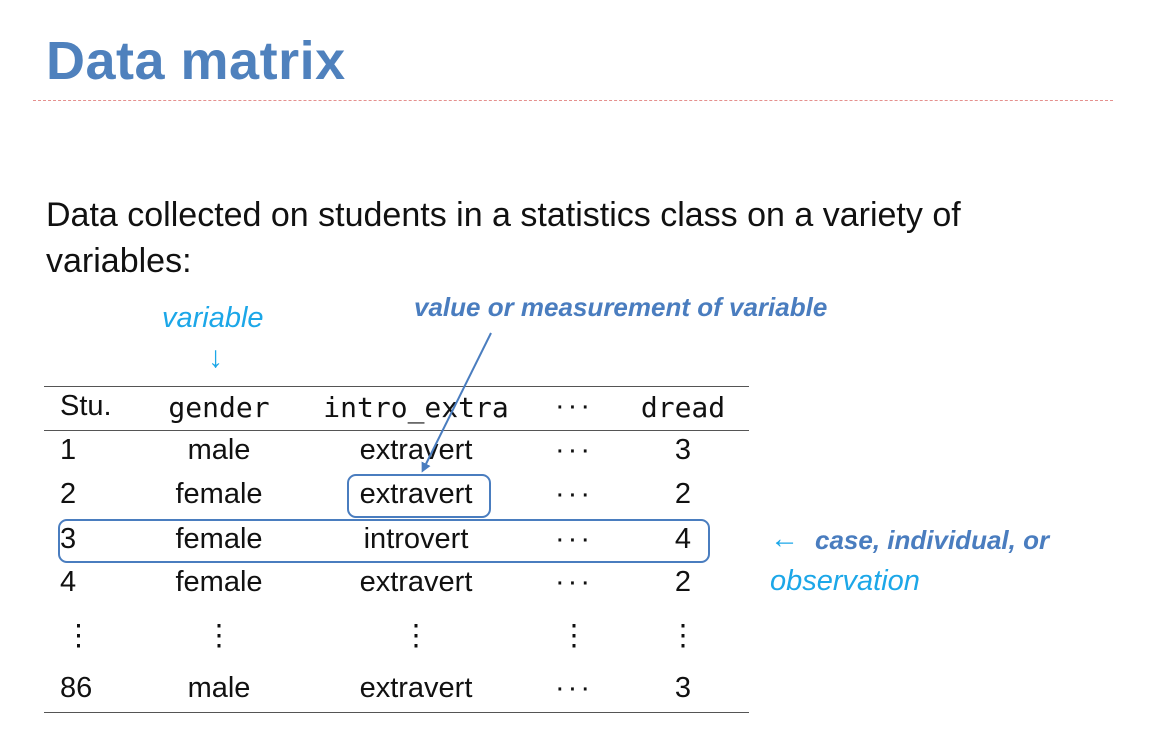 The height and width of the screenshot is (747, 1154). What do you see at coordinates (683, 539) in the screenshot?
I see `cell-dread: 4` at bounding box center [683, 539].